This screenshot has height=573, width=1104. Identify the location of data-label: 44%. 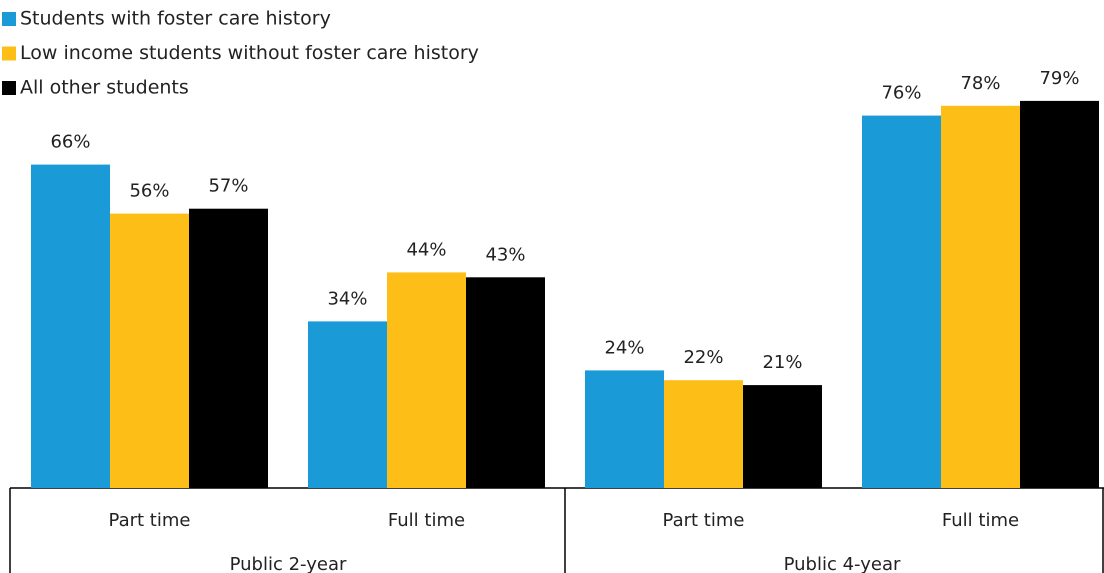
(426, 249).